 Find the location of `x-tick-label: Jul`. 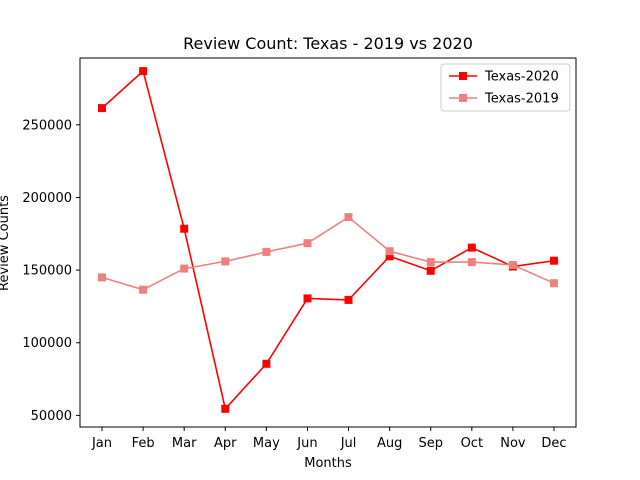

x-tick-label: Jul is located at coordinates (348, 443).